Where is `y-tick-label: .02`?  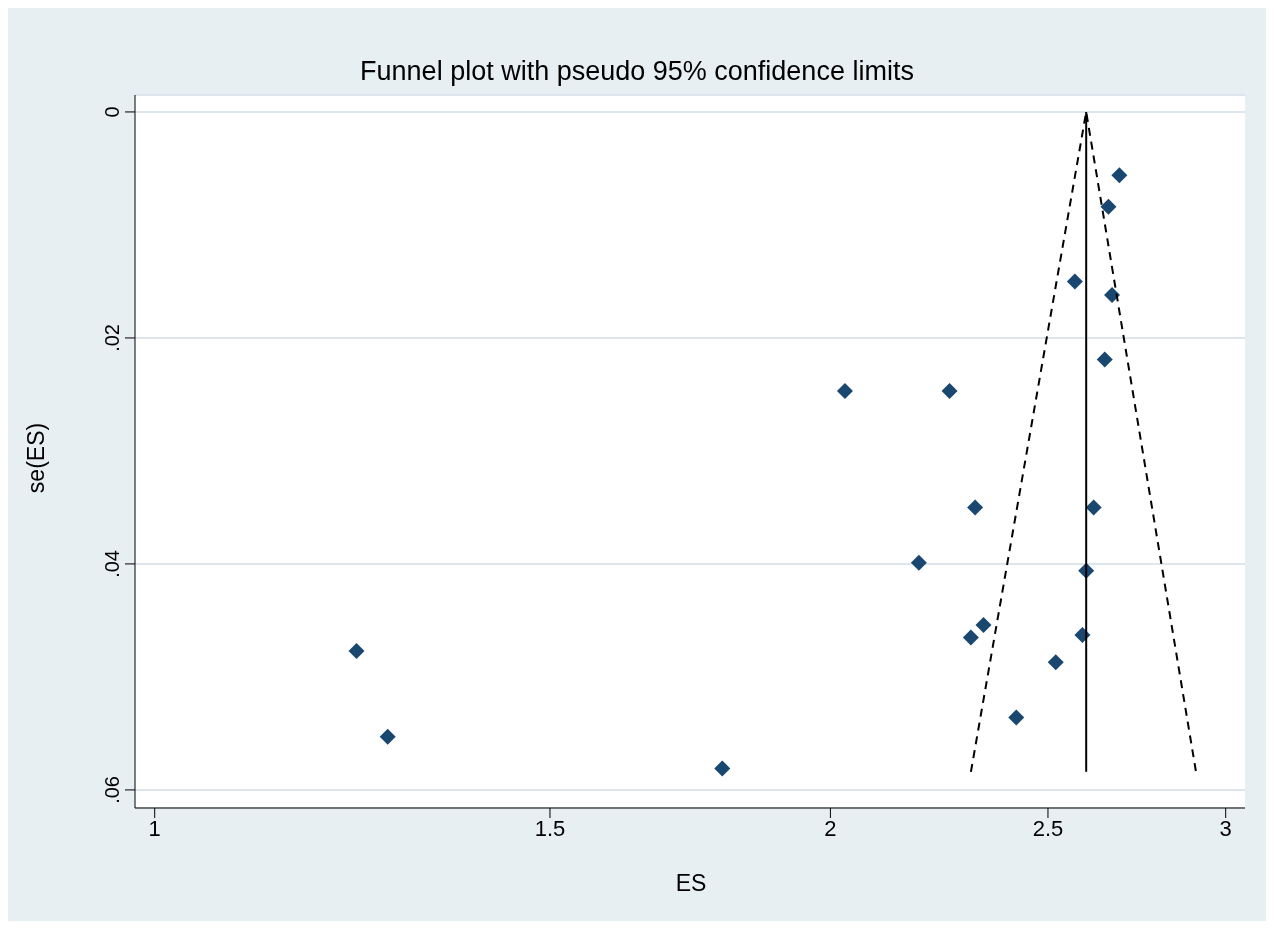 y-tick-label: .02 is located at coordinates (112, 338).